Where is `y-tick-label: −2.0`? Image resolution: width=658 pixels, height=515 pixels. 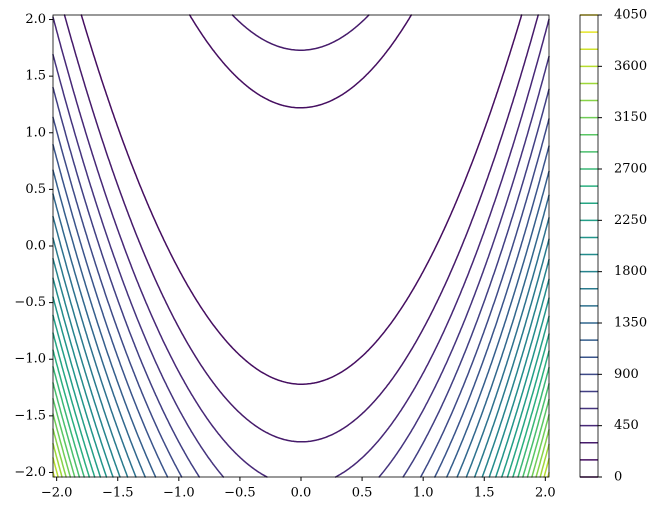
y-tick-label: −2.0 is located at coordinates (30, 472).